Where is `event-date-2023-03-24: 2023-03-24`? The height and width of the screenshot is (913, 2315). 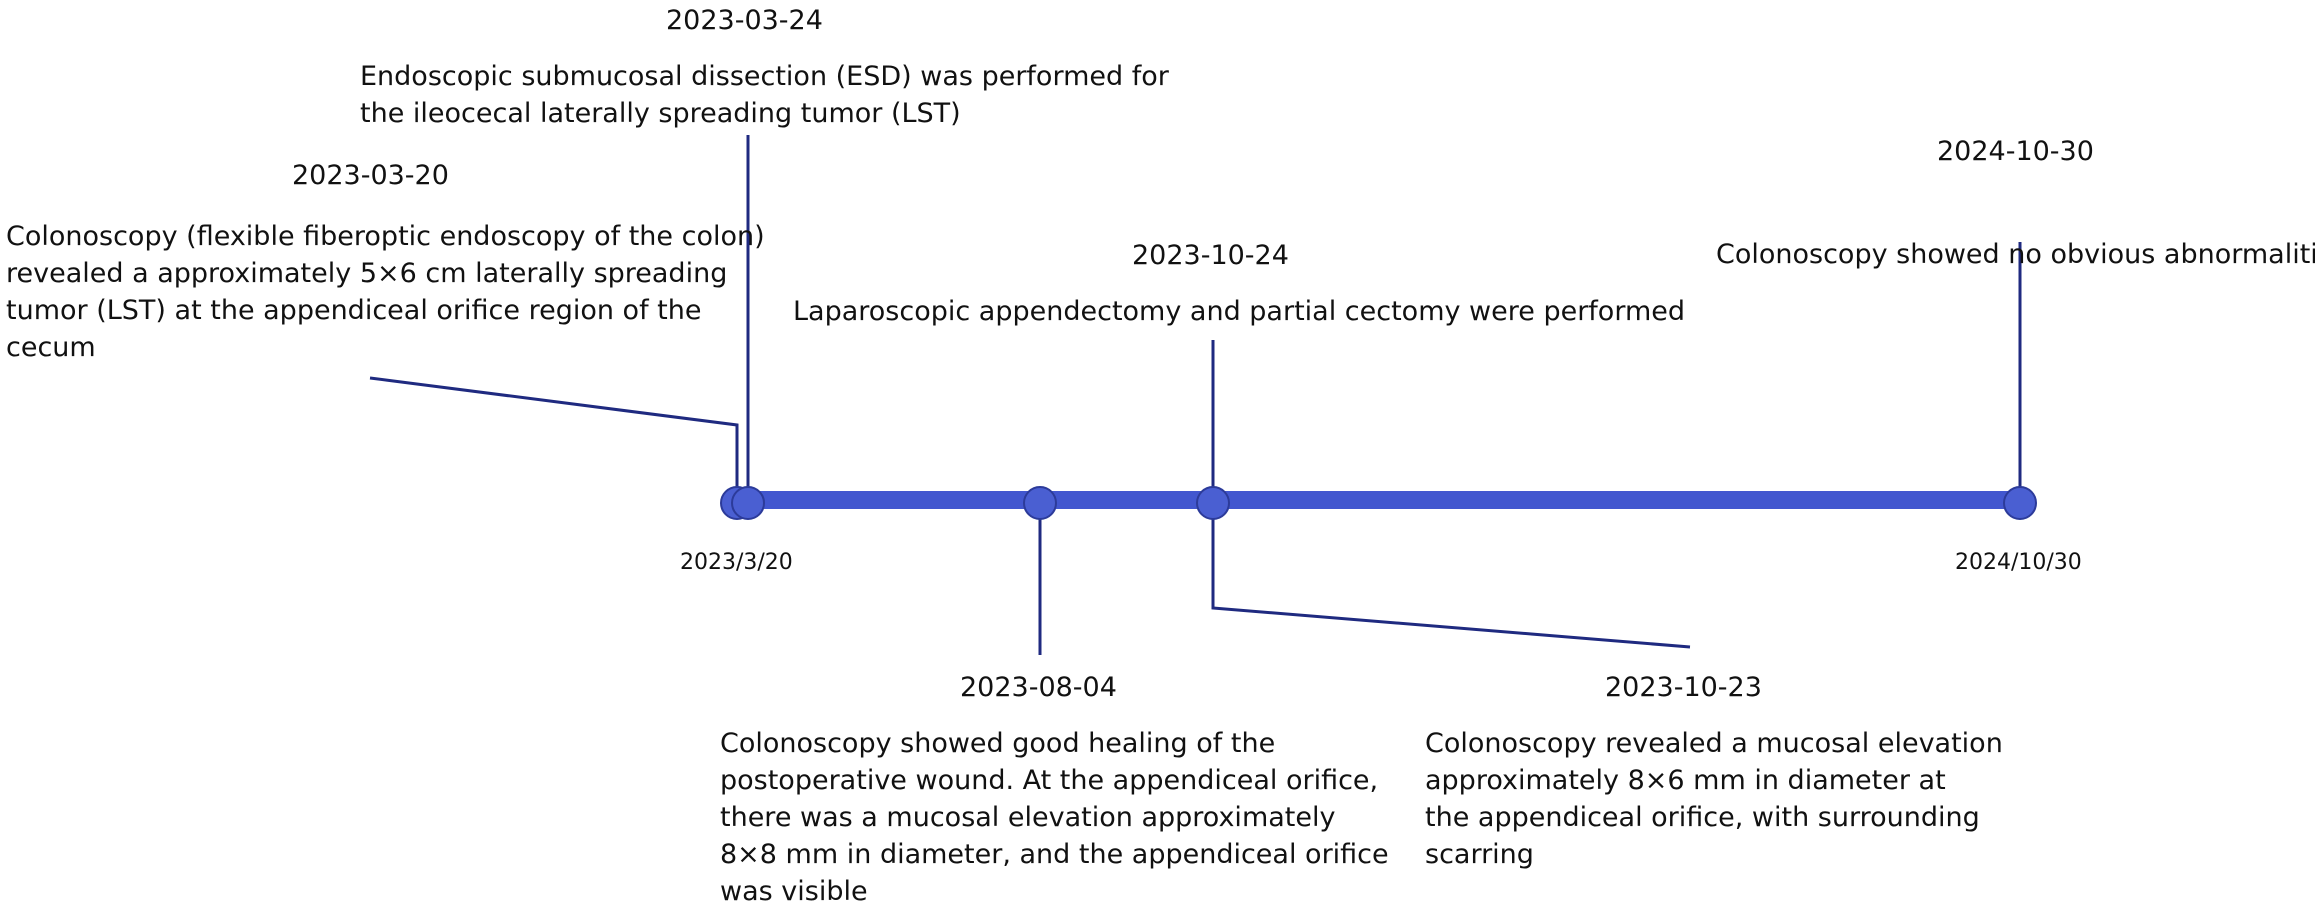 event-date-2023-03-24: 2023-03-24 is located at coordinates (744, 20).